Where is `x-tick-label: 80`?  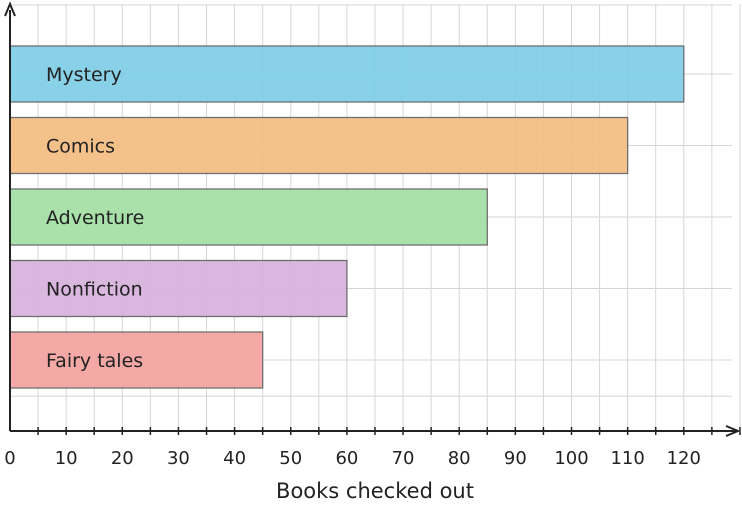 x-tick-label: 80 is located at coordinates (459, 458).